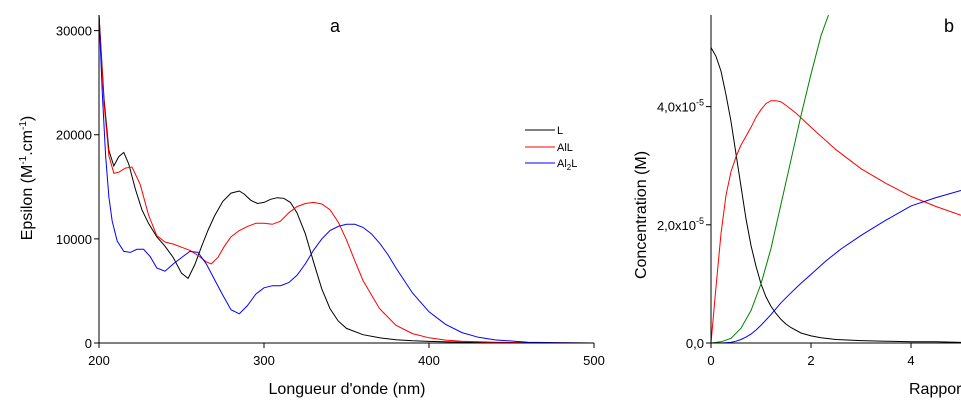  Describe the element at coordinates (74, 31) in the screenshot. I see `chart-a-y-tick-label: 30000` at that location.